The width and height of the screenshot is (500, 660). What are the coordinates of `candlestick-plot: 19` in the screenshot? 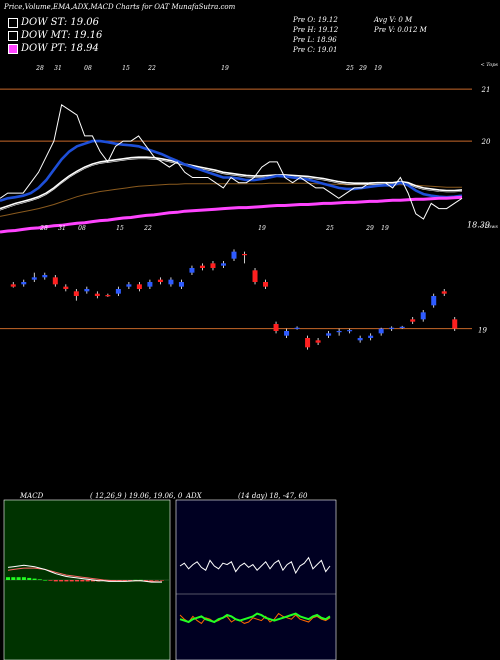 It's located at (243, 299).